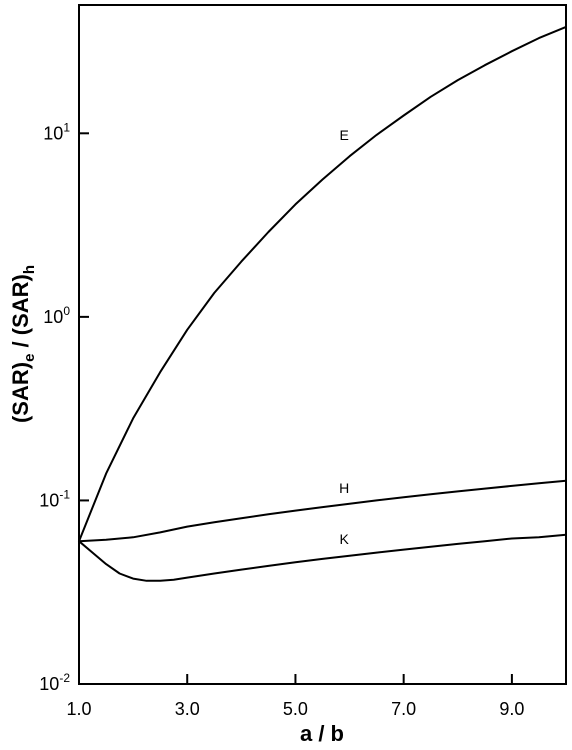 Image resolution: width=572 pixels, height=750 pixels. I want to click on y-tick-label: 10⁰, so click(56, 315).